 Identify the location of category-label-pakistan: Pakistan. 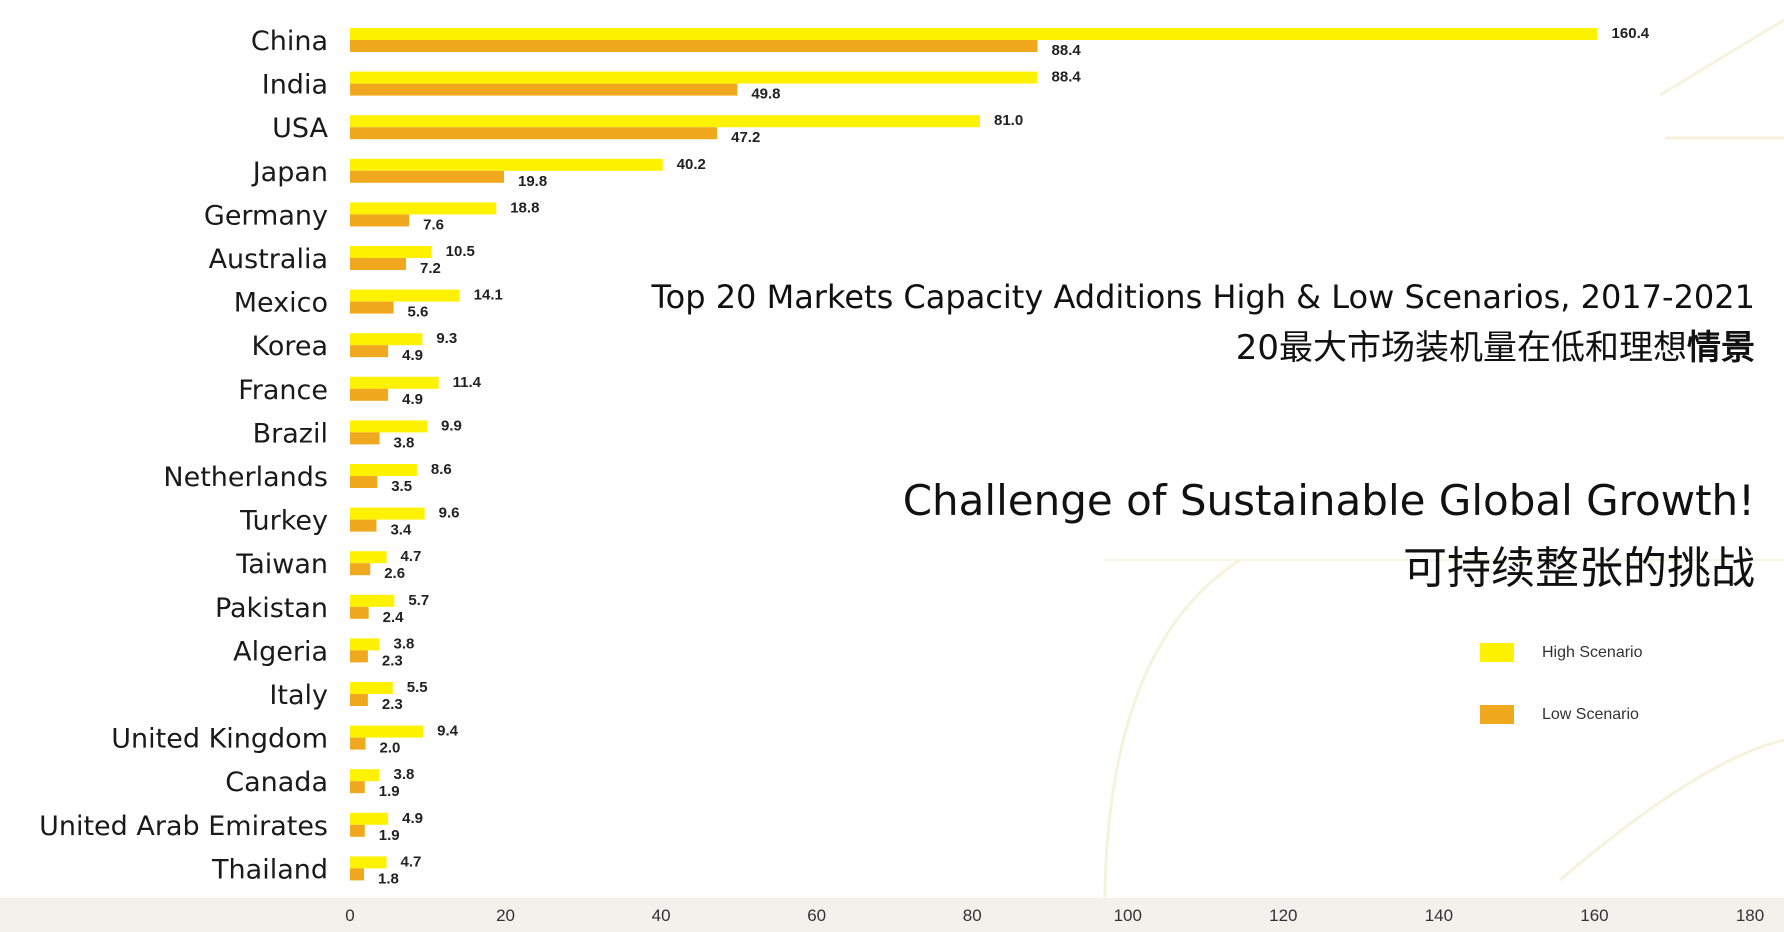
(271, 608).